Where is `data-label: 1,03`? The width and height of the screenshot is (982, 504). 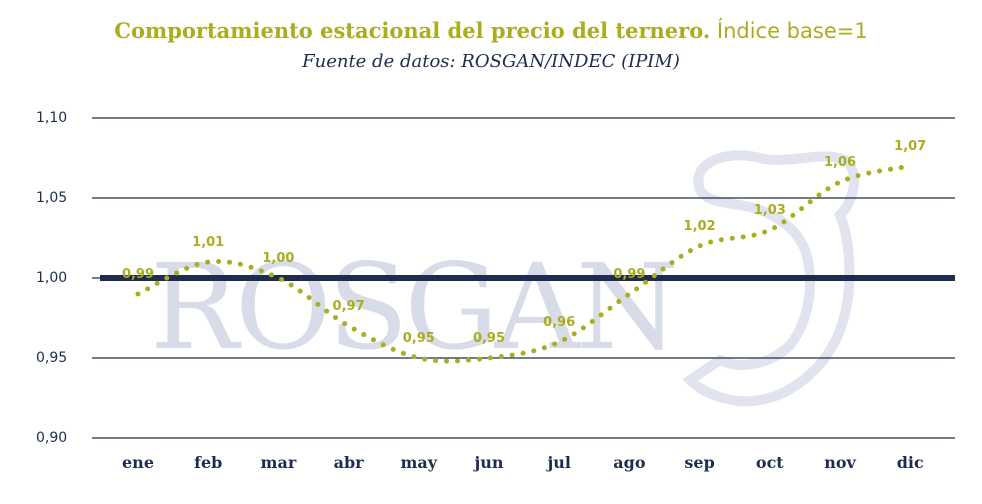
data-label: 1,03 is located at coordinates (770, 210).